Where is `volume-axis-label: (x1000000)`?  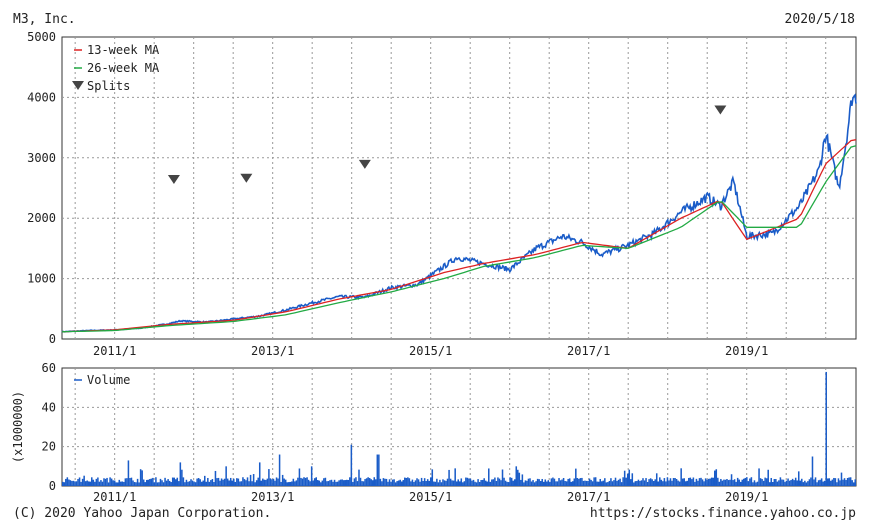
volume-axis-label: (x1000000) is located at coordinates (18, 427).